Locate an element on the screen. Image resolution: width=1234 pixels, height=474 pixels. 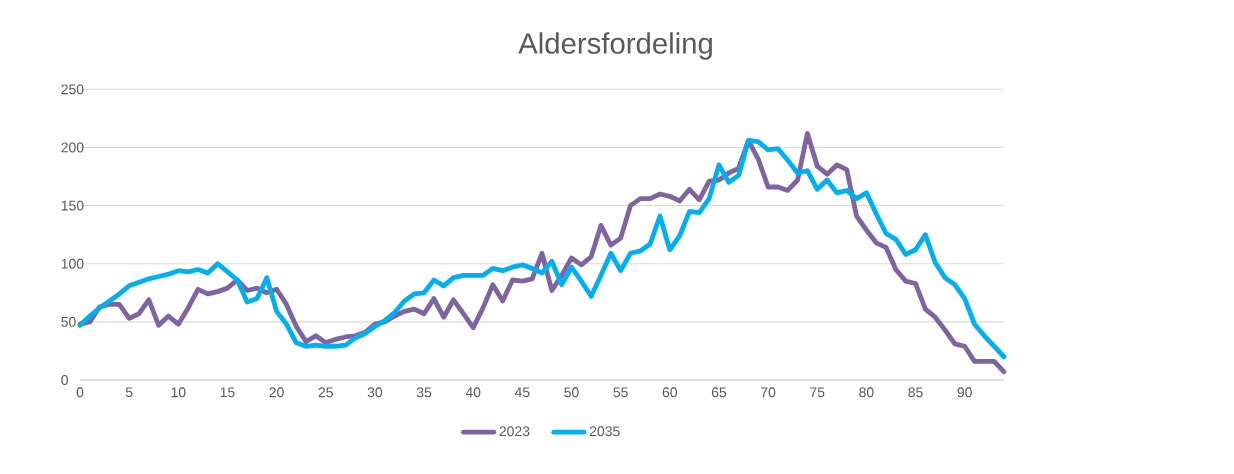
x-tick-label: 45 is located at coordinates (522, 392).